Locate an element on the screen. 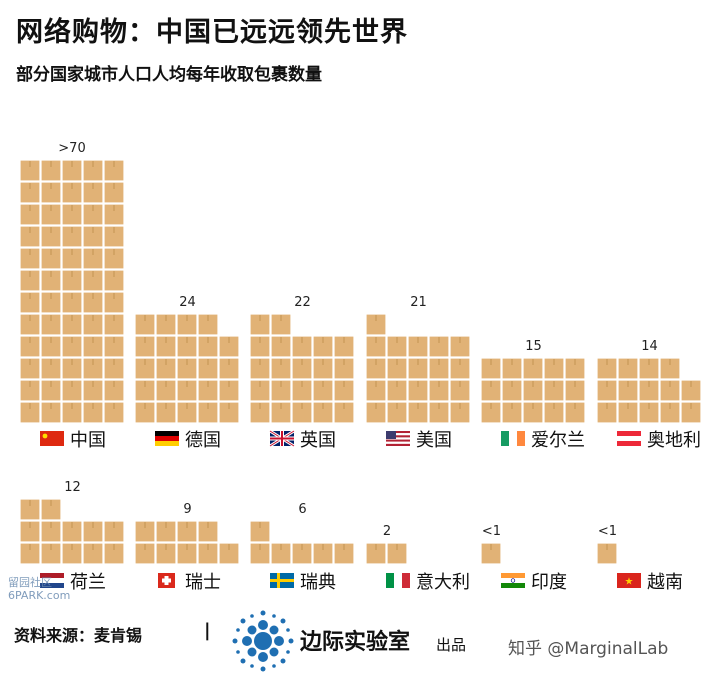 The height and width of the screenshot is (678, 720). credit-text: 知乎 @MarginalLab is located at coordinates (588, 649).